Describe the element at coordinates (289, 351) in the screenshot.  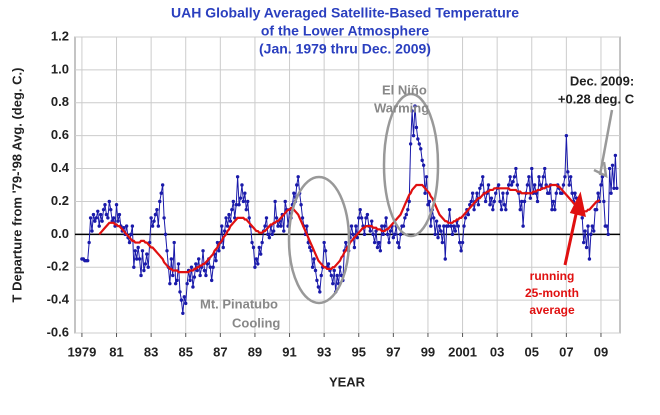
I see `x-tick-label: 91` at that location.